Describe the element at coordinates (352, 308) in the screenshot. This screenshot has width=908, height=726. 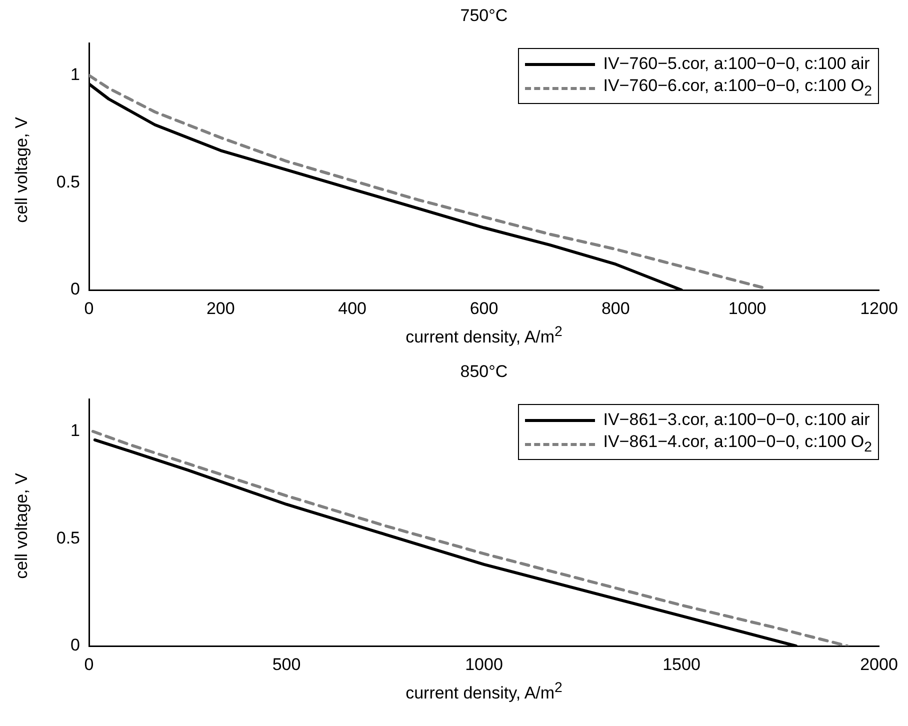
I see `x-tick-label: 400` at that location.